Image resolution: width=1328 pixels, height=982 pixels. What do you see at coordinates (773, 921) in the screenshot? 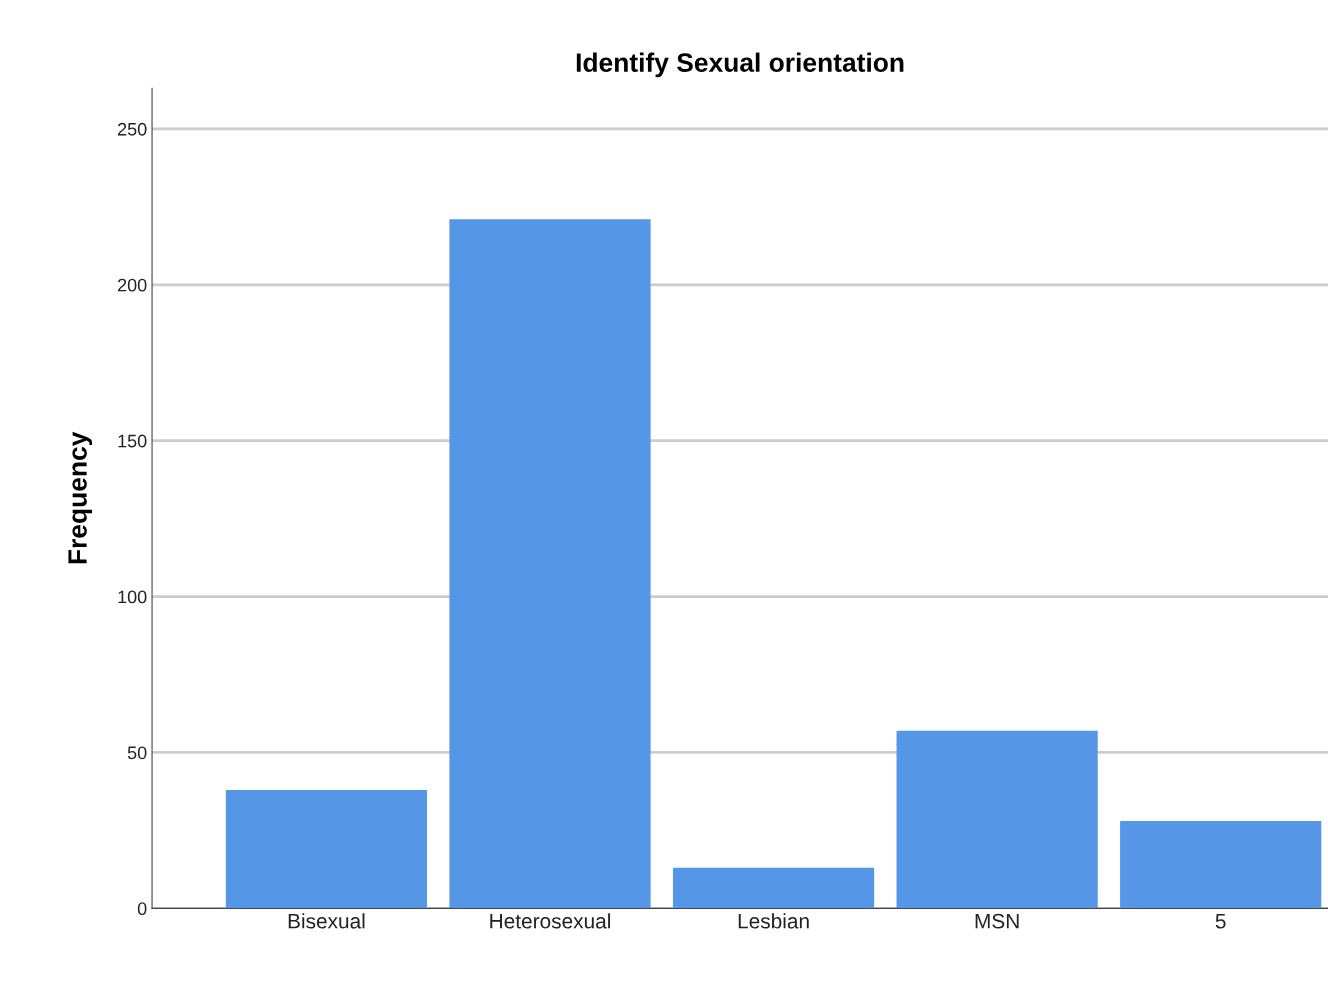
I see `x-tick-label: Lesbian` at bounding box center [773, 921].